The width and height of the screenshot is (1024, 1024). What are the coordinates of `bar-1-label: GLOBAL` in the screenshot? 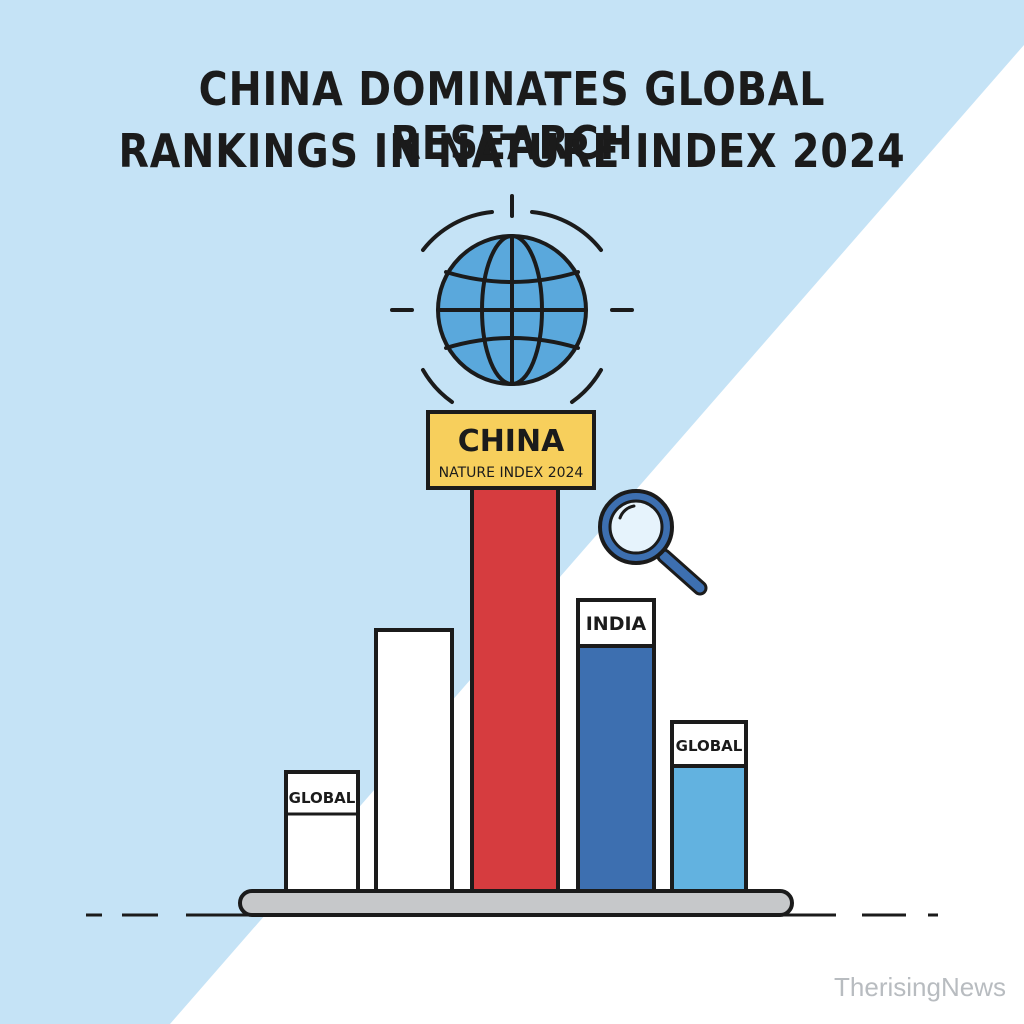 It's located at (322, 798).